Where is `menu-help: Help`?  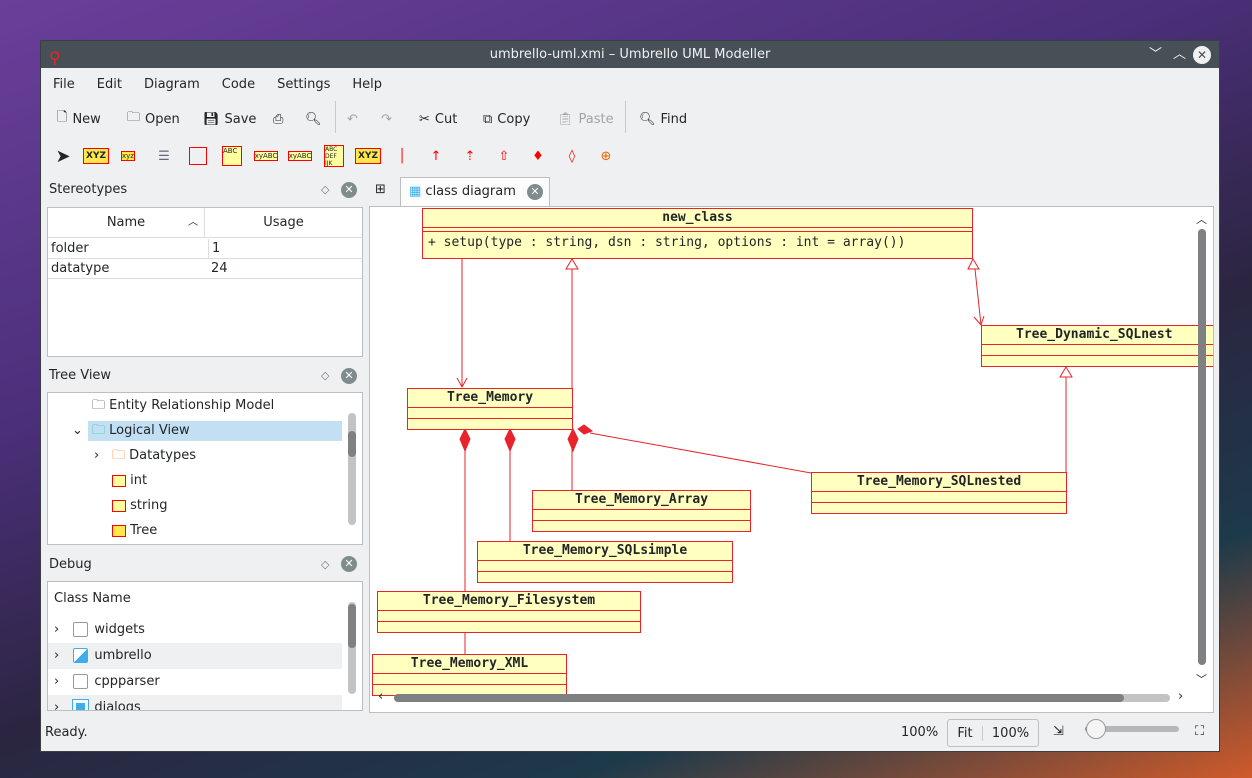 menu-help: Help is located at coordinates (367, 84).